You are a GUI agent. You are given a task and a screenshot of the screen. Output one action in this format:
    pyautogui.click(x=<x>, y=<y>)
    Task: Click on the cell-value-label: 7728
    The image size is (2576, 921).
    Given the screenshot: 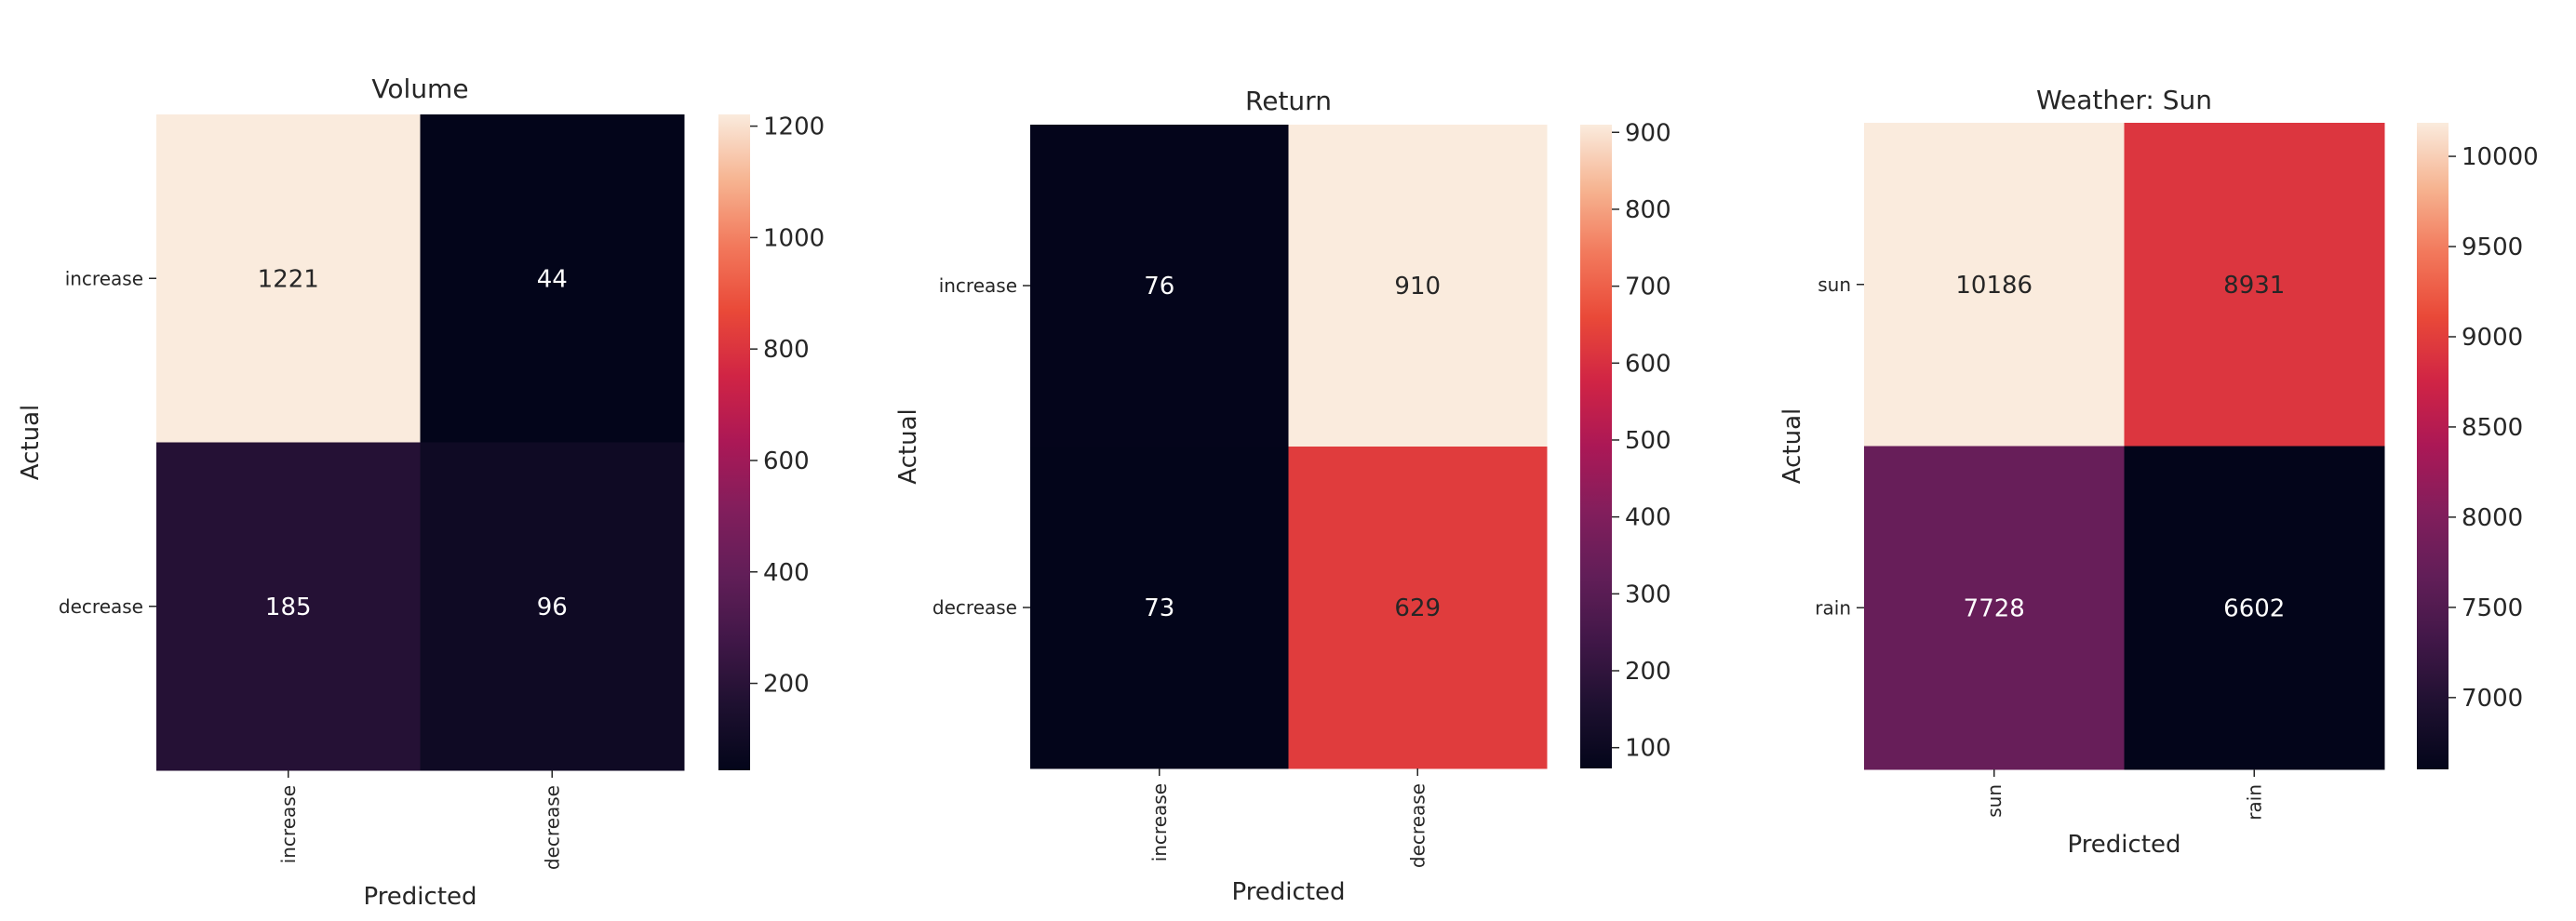 What is the action you would take?
    pyautogui.click(x=1994, y=608)
    